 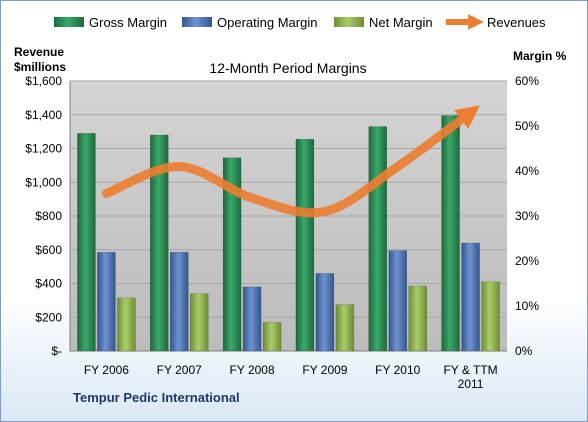 What do you see at coordinates (377, 239) in the screenshot?
I see `bar-gross-margin-fy-2010` at bounding box center [377, 239].